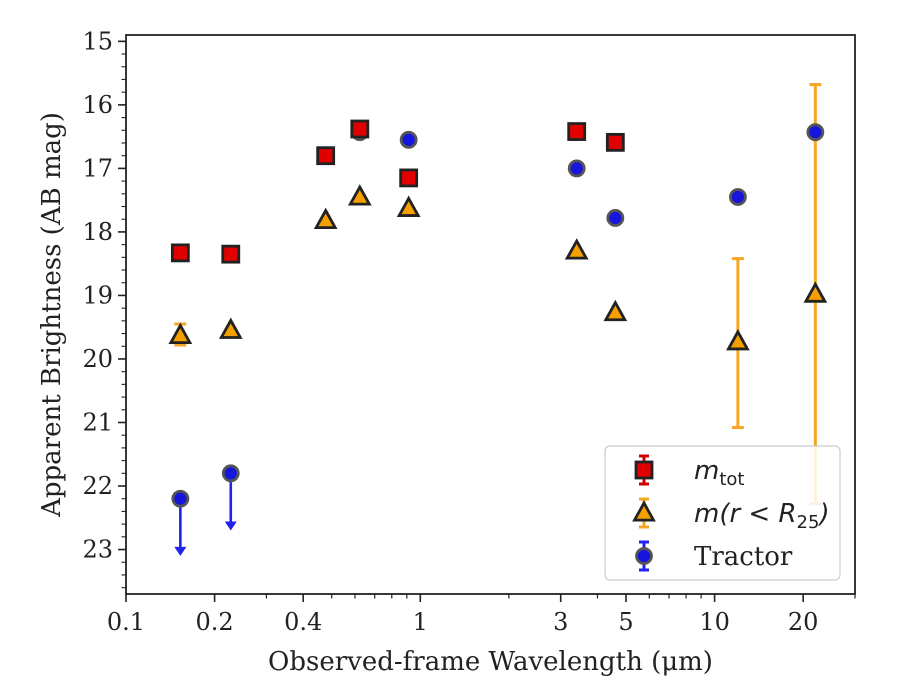  I want to click on x-axis-label: Observed-frame Wavelength (μm), so click(490, 662).